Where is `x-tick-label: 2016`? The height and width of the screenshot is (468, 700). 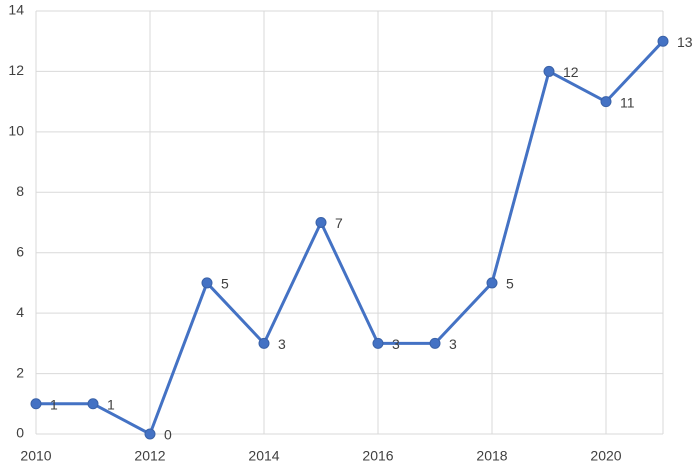
x-tick-label: 2016 is located at coordinates (377, 456).